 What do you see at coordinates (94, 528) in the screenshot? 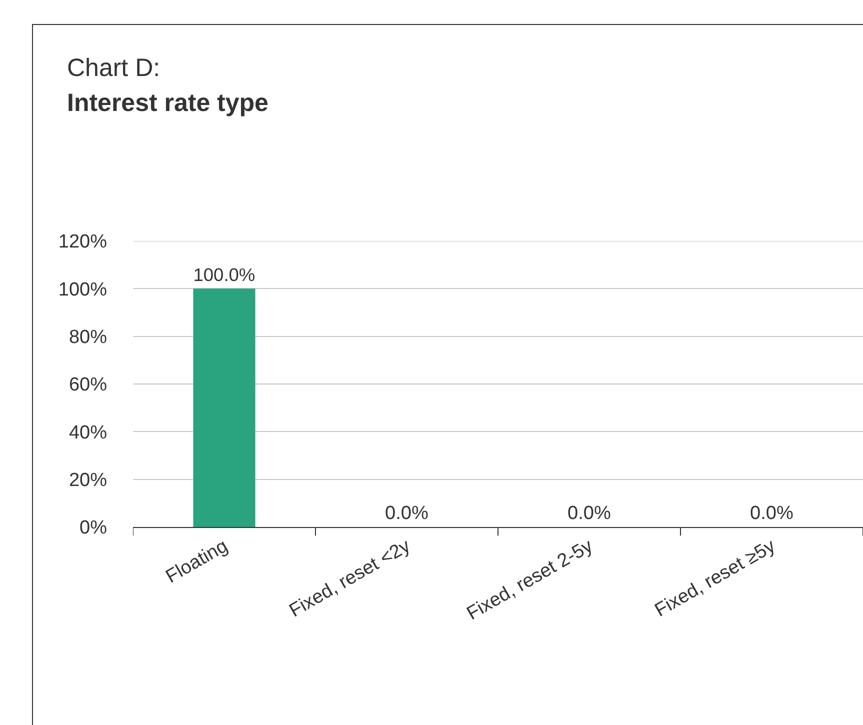
I see `y-tick-label: 0%` at bounding box center [94, 528].